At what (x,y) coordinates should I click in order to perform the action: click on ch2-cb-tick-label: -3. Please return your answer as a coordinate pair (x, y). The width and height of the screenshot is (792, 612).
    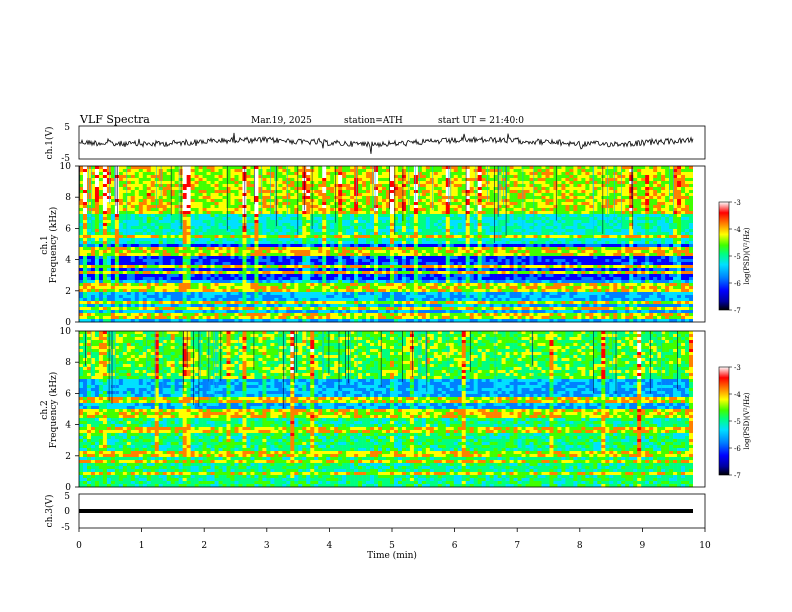
    Looking at the image, I should click on (737, 368).